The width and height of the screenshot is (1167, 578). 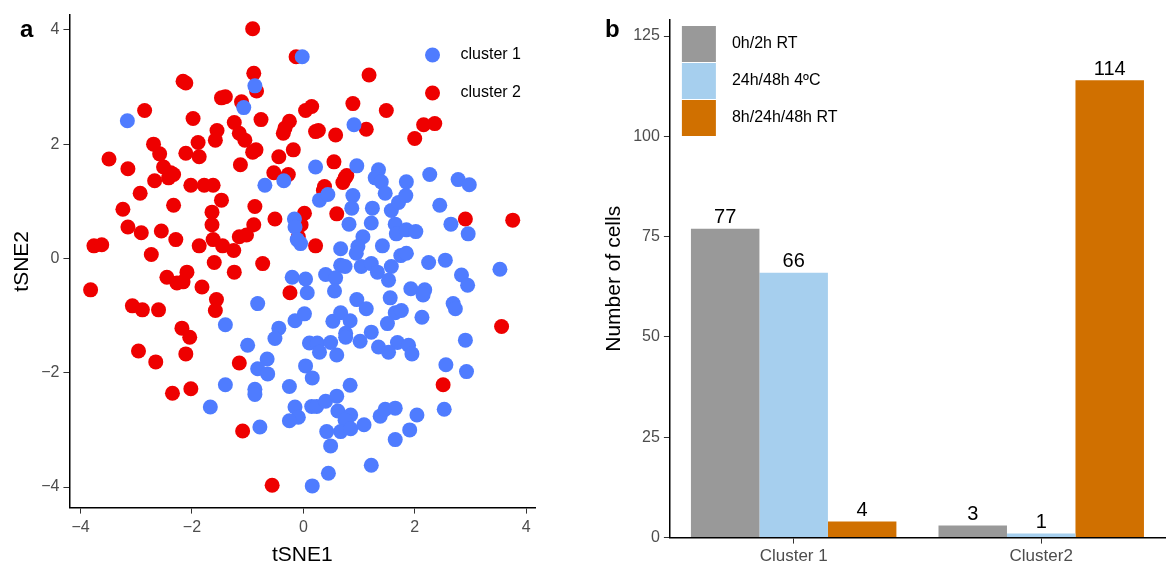 I want to click on y-axis-title: tSNE2, so click(x=21, y=261).